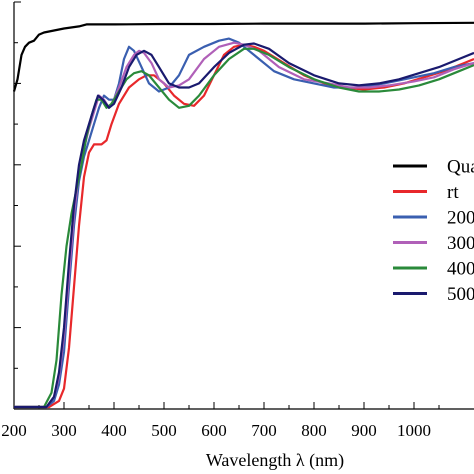 Image resolution: width=474 pixels, height=474 pixels. Describe the element at coordinates (460, 218) in the screenshot. I see `legend-label-200: 200` at that location.